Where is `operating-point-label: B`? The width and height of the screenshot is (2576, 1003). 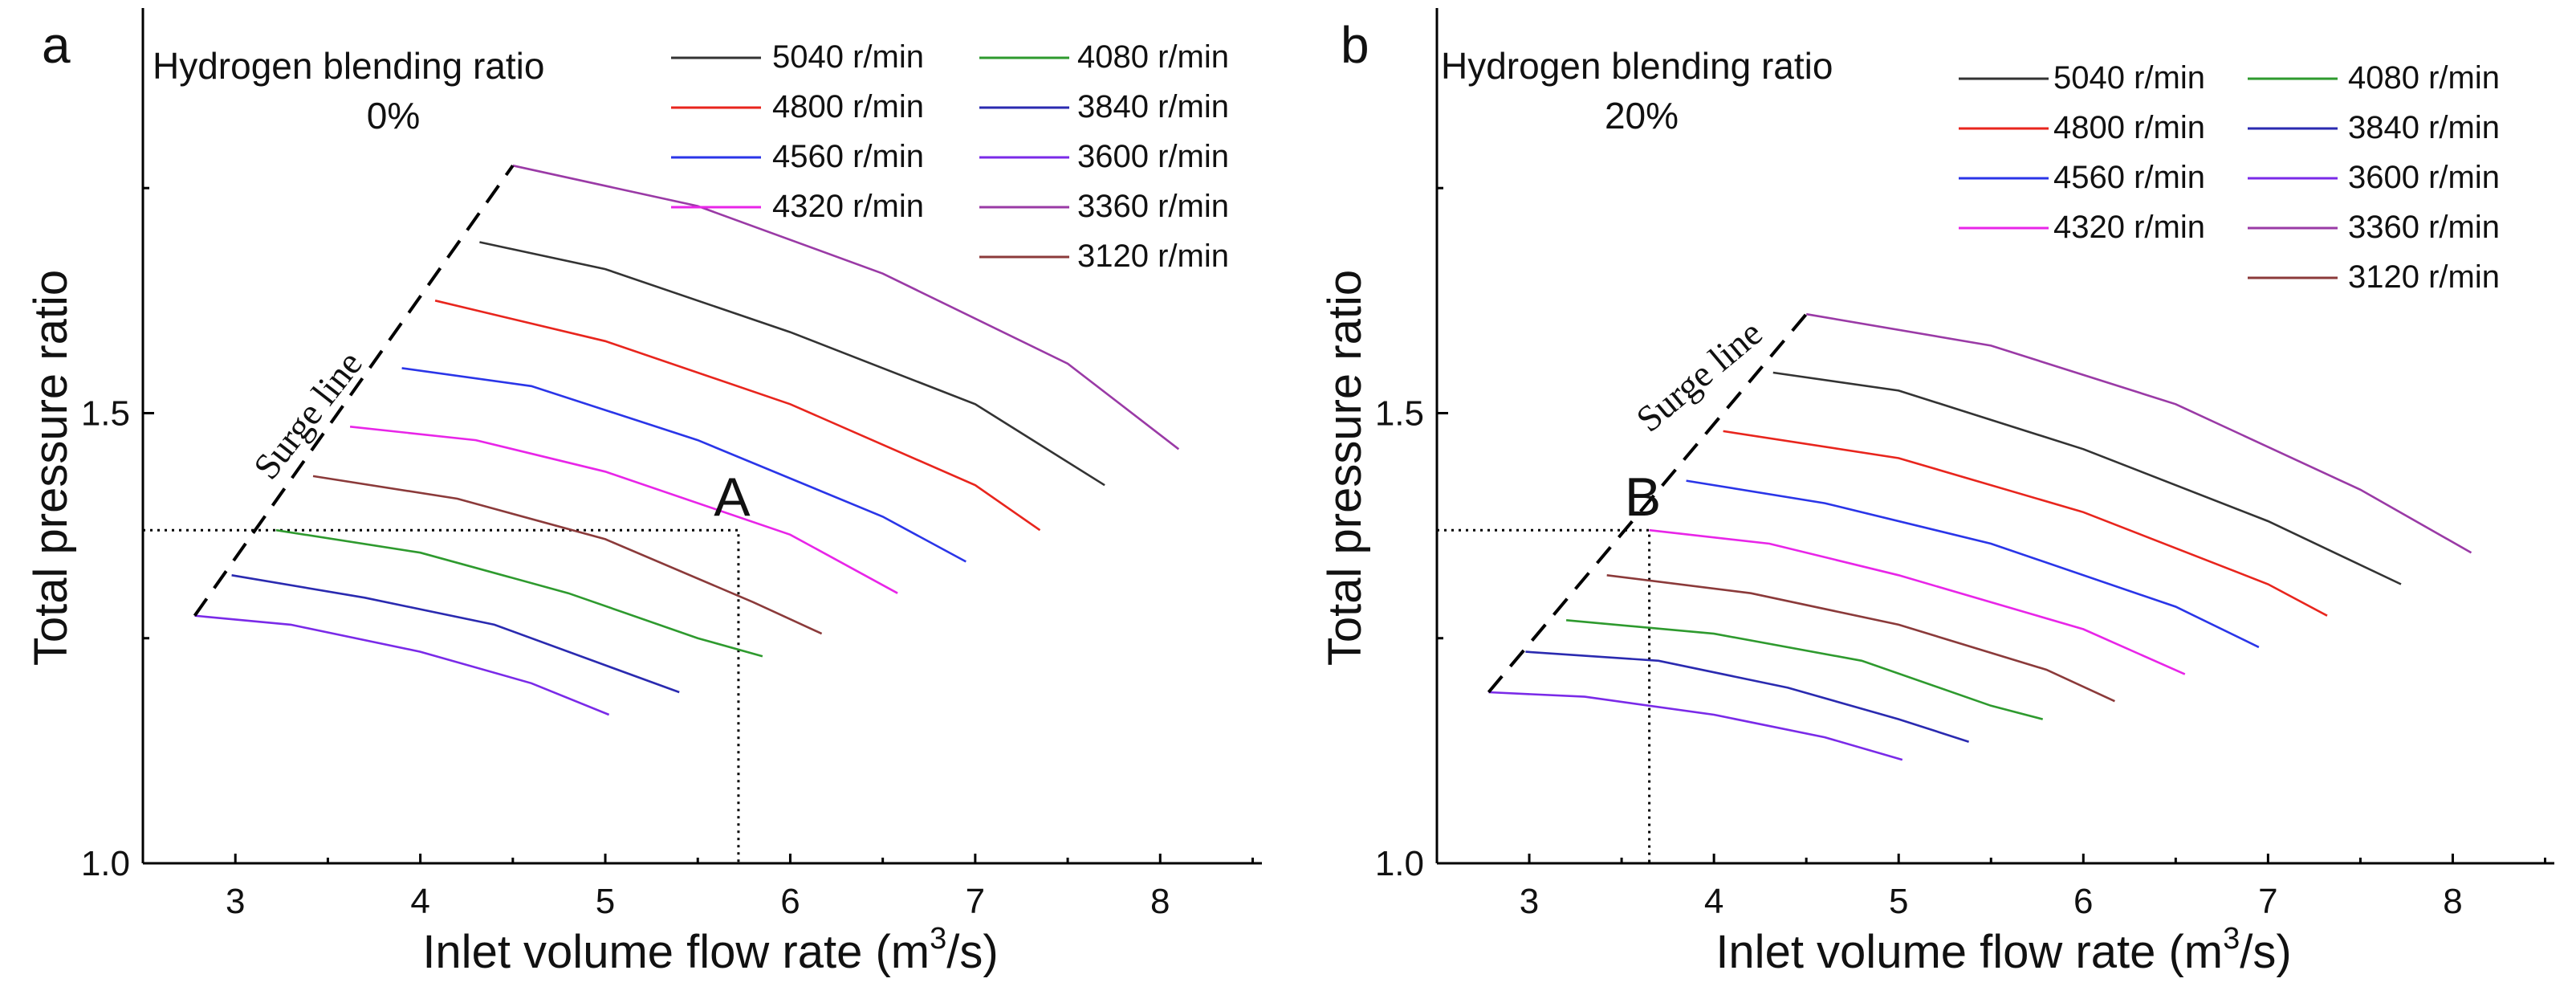 operating-point-label: B is located at coordinates (1643, 497).